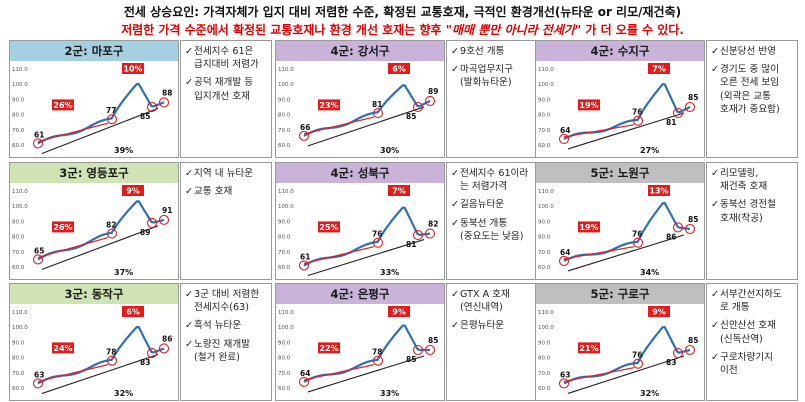 This screenshot has height=402, width=805. What do you see at coordinates (752, 51) in the screenshot?
I see `note-item: ✓ 신분당선 반영` at bounding box center [752, 51].